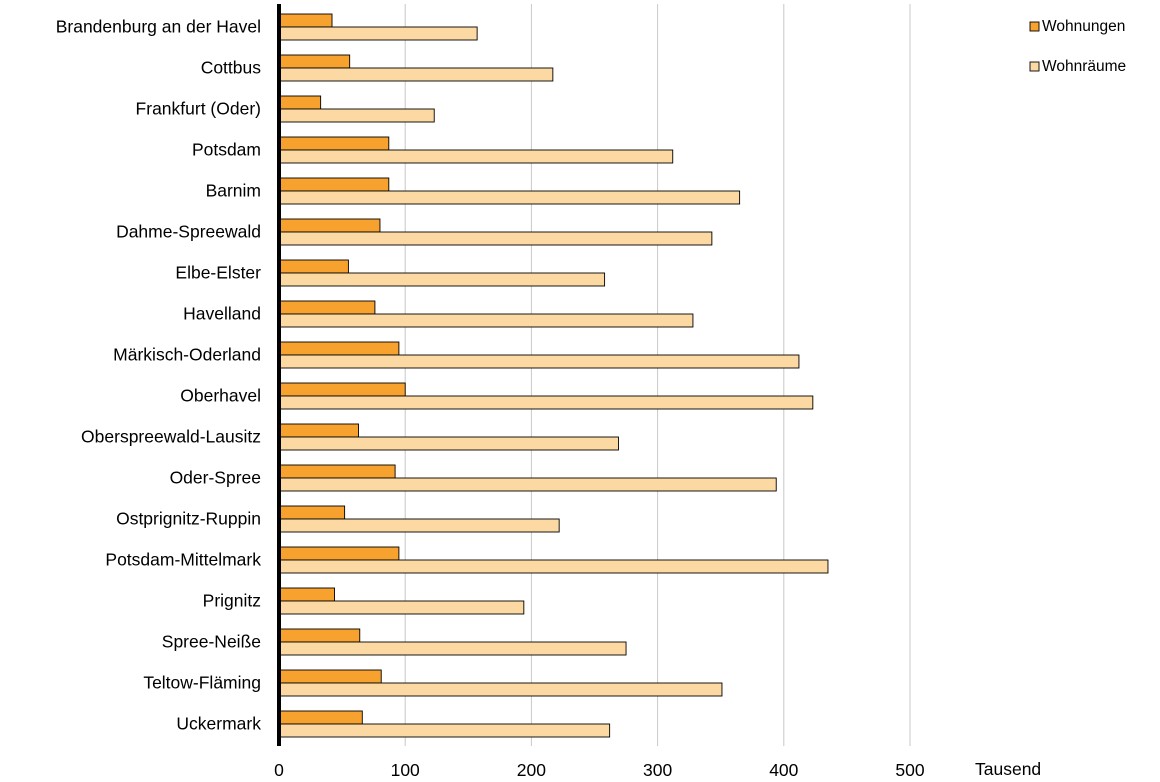 This screenshot has height=782, width=1160. What do you see at coordinates (211, 642) in the screenshot?
I see `category-label: Spree-Neiße` at bounding box center [211, 642].